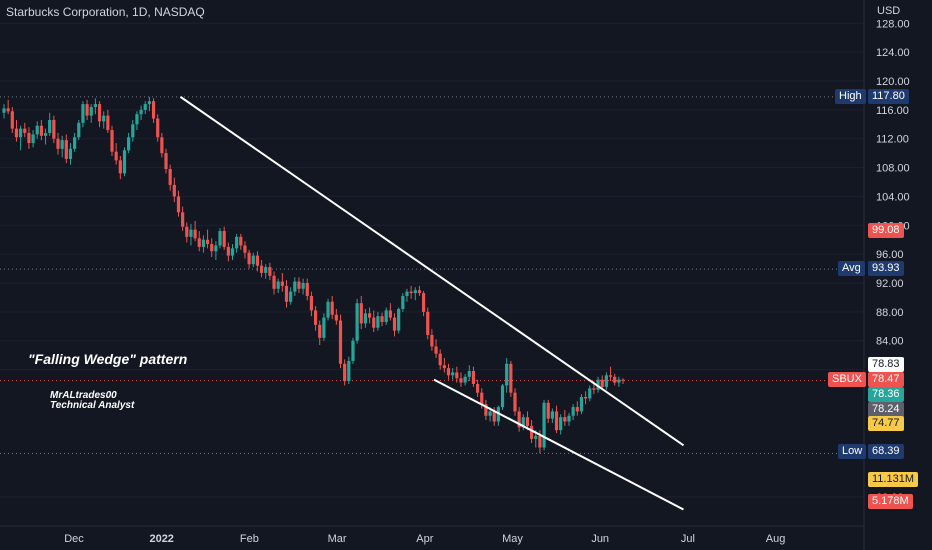 This screenshot has height=550, width=932. What do you see at coordinates (512, 539) in the screenshot?
I see `time-tick-label: May` at bounding box center [512, 539].